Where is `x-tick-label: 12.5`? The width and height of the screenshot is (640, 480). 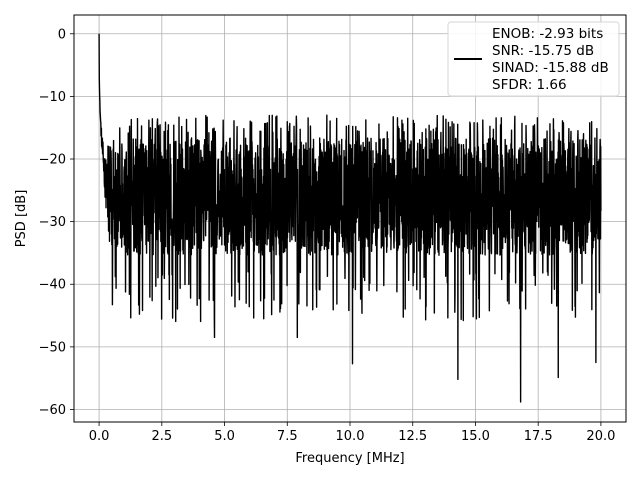 x-tick-label: 12.5 is located at coordinates (412, 436).